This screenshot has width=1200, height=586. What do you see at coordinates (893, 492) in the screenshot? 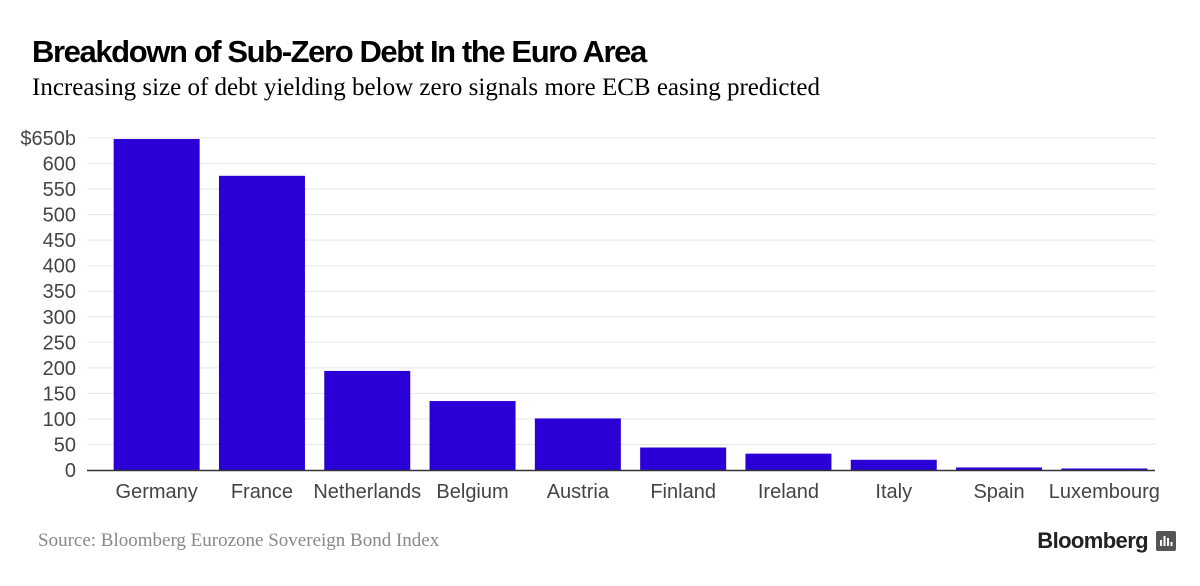
I see `x-tick-label: Italy` at bounding box center [893, 492].